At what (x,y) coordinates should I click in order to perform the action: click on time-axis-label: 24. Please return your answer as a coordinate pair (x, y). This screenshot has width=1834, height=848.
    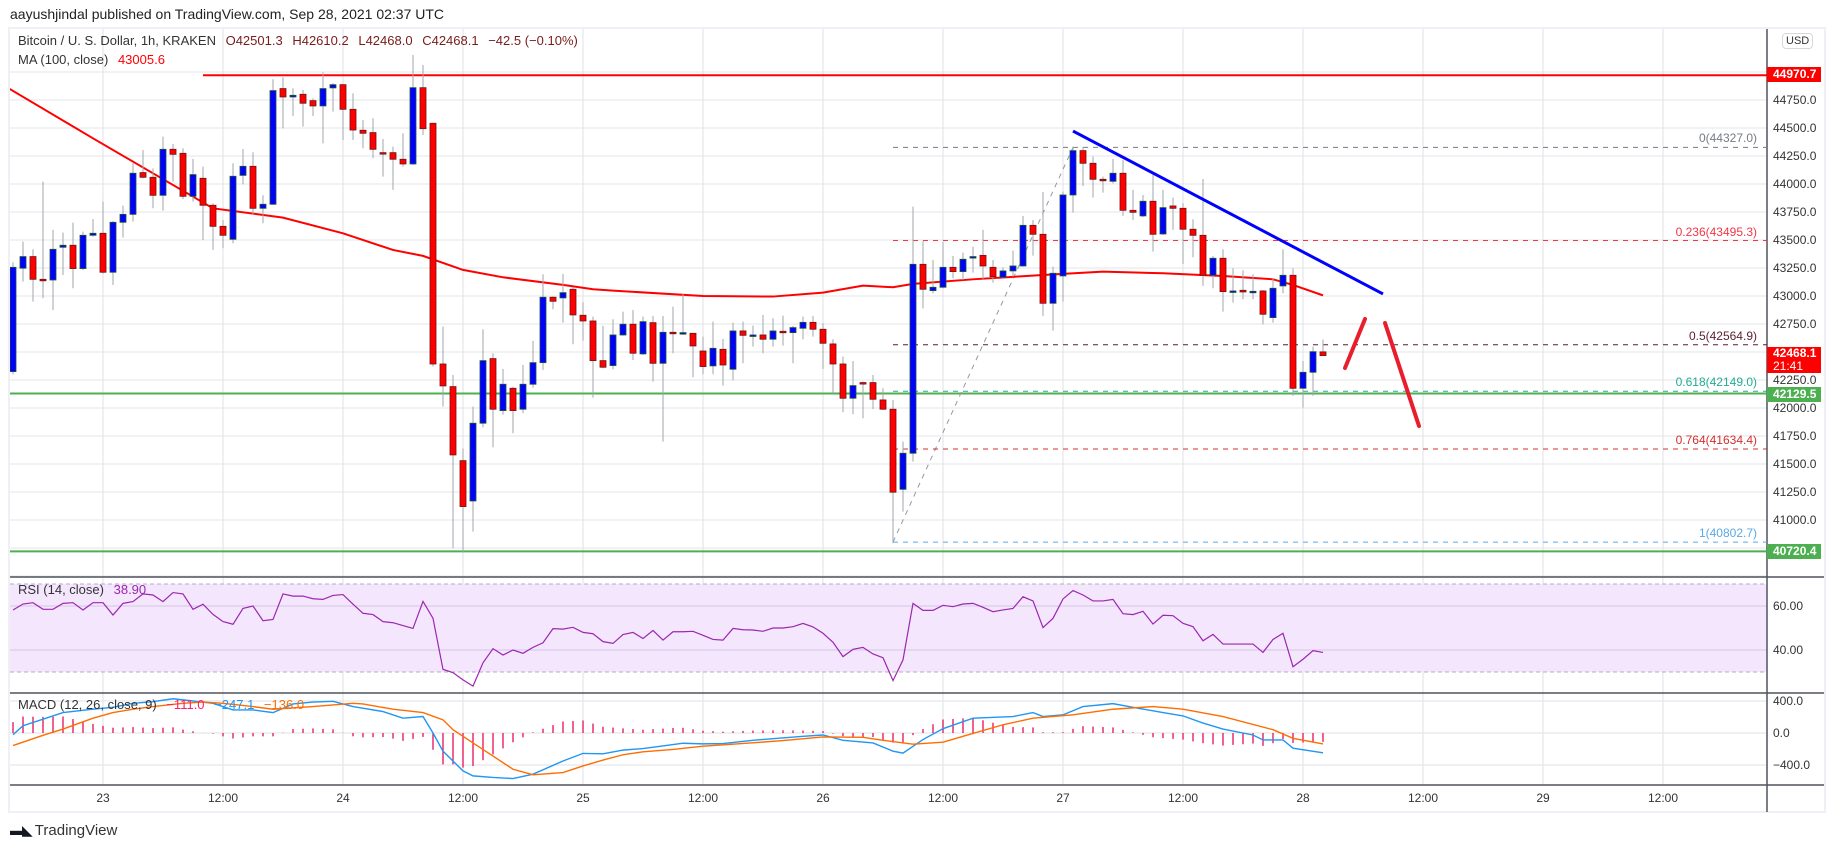
    Looking at the image, I should click on (343, 798).